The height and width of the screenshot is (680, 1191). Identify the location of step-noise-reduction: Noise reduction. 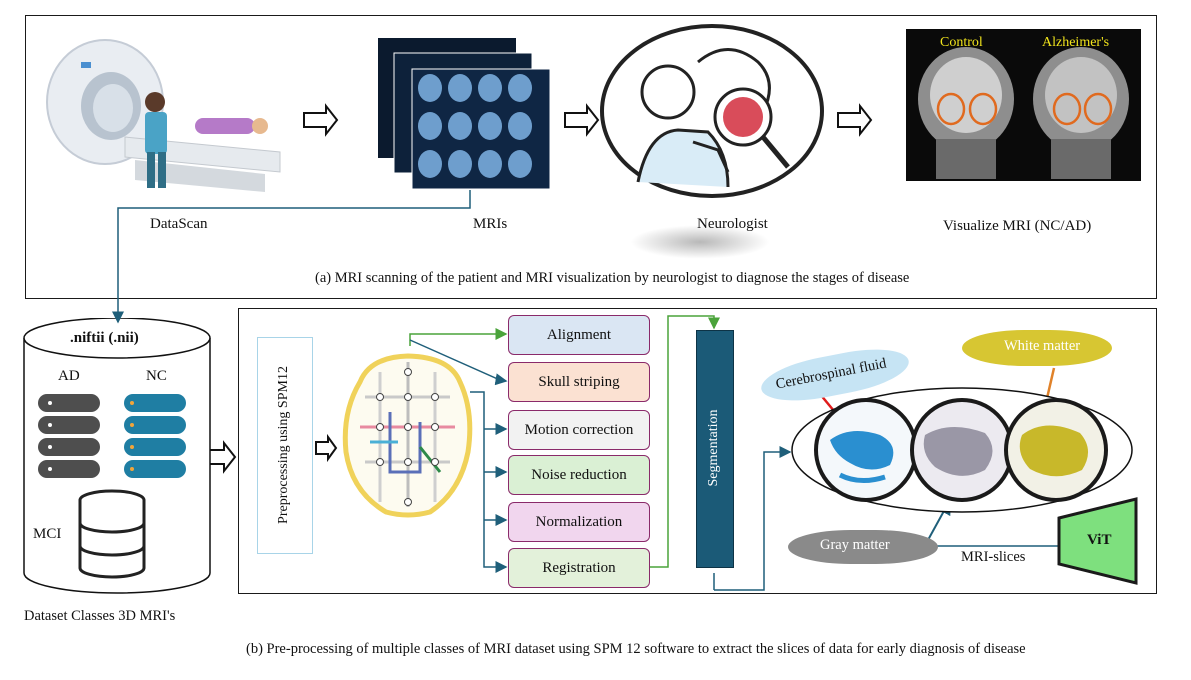
(579, 475).